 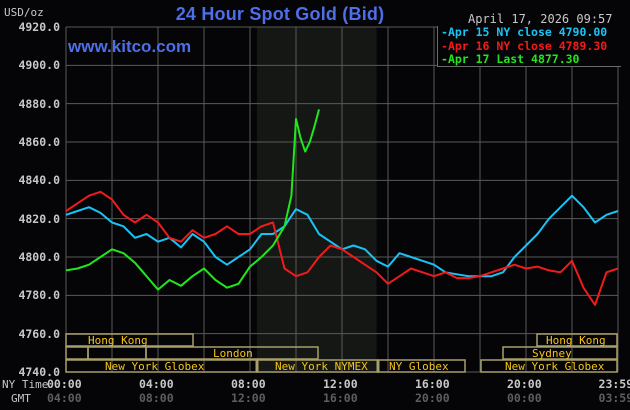 I want to click on x-tick-gmt: 16:00, so click(x=340, y=398).